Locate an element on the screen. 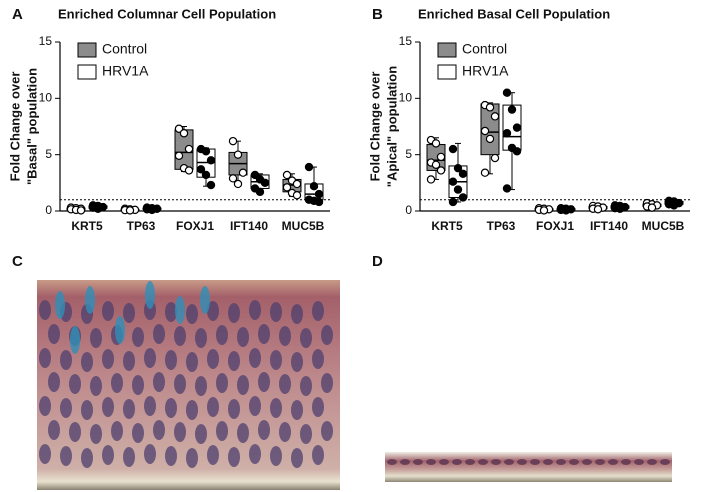  y-tick-label: 15 is located at coordinates (46, 41).